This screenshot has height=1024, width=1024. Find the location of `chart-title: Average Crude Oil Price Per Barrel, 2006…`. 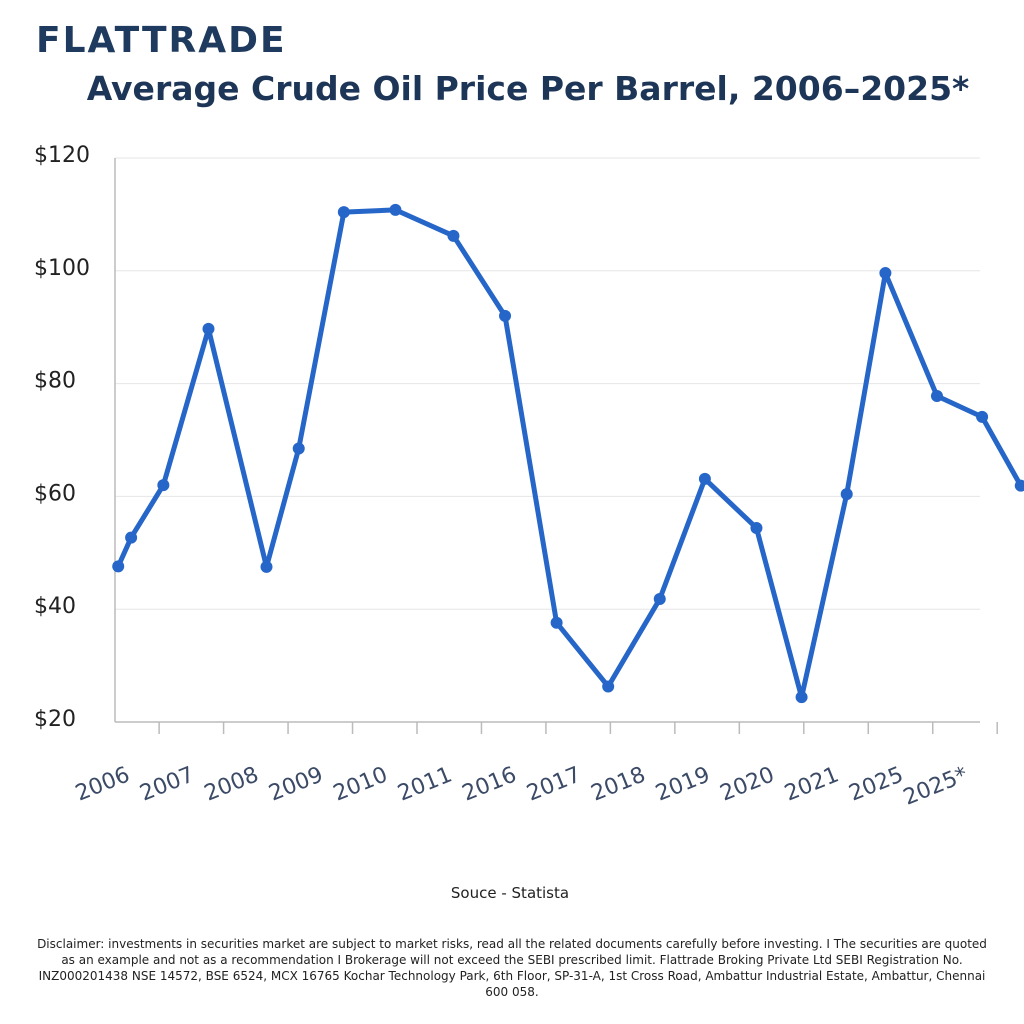

chart-title: Average Crude Oil Price Per Barrel, 2006… is located at coordinates (528, 88).